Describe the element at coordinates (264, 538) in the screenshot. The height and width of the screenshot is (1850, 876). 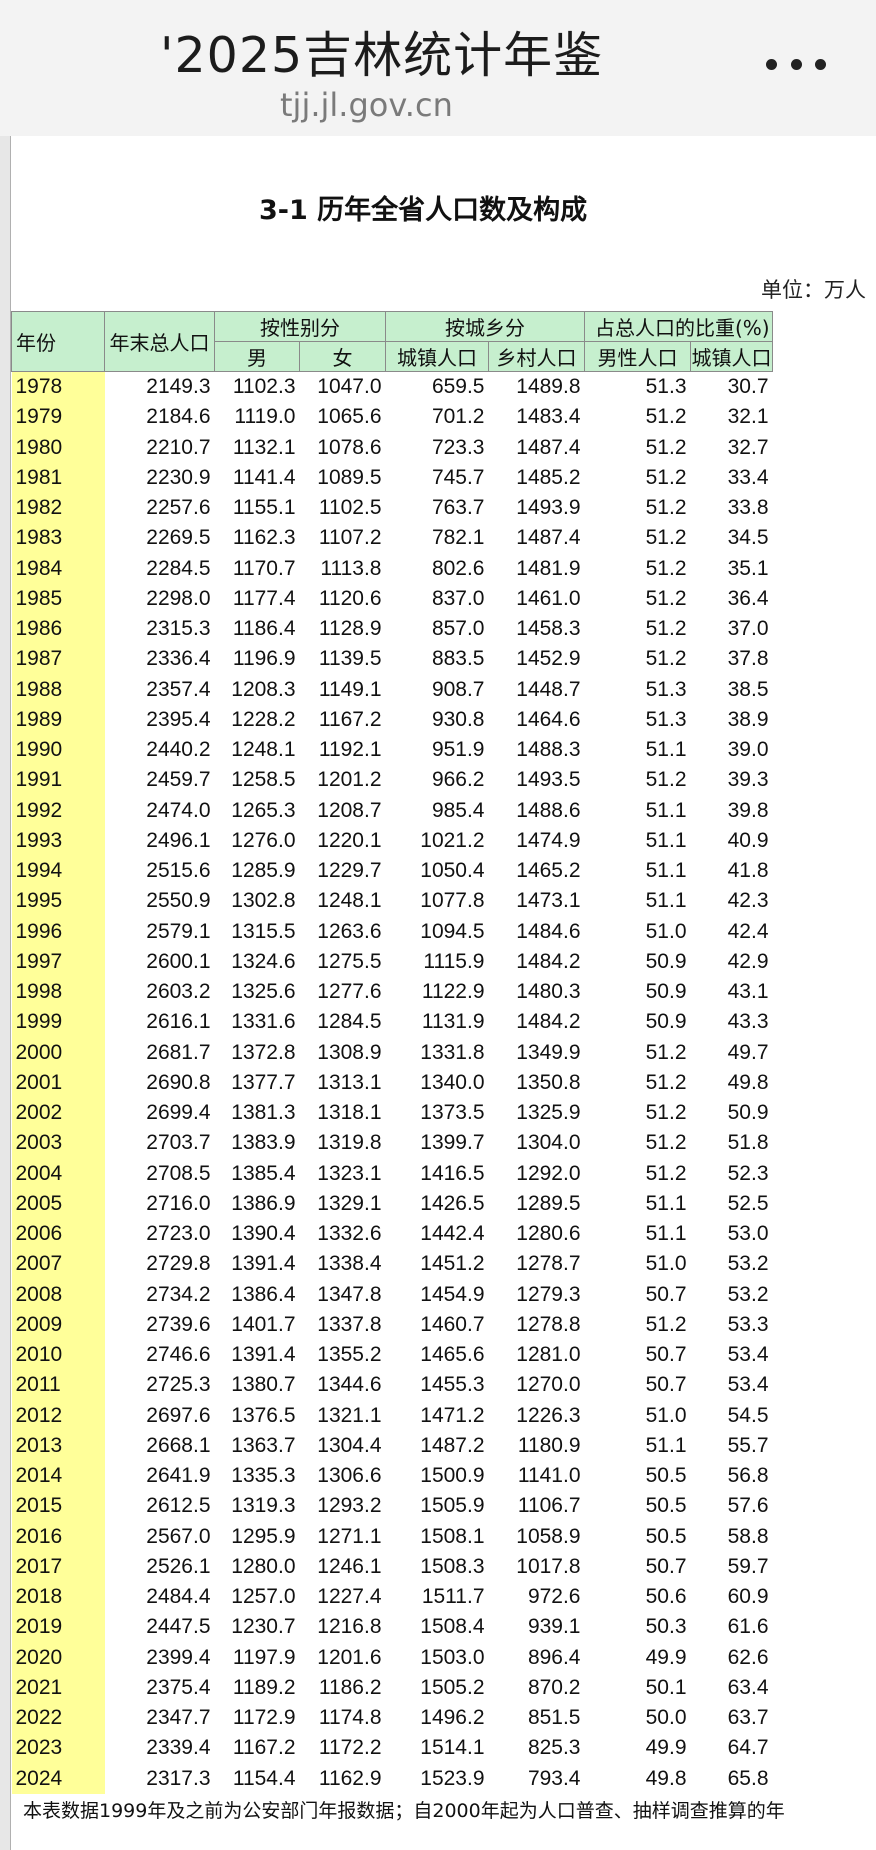
I see `value-cell: 1162.3` at that location.